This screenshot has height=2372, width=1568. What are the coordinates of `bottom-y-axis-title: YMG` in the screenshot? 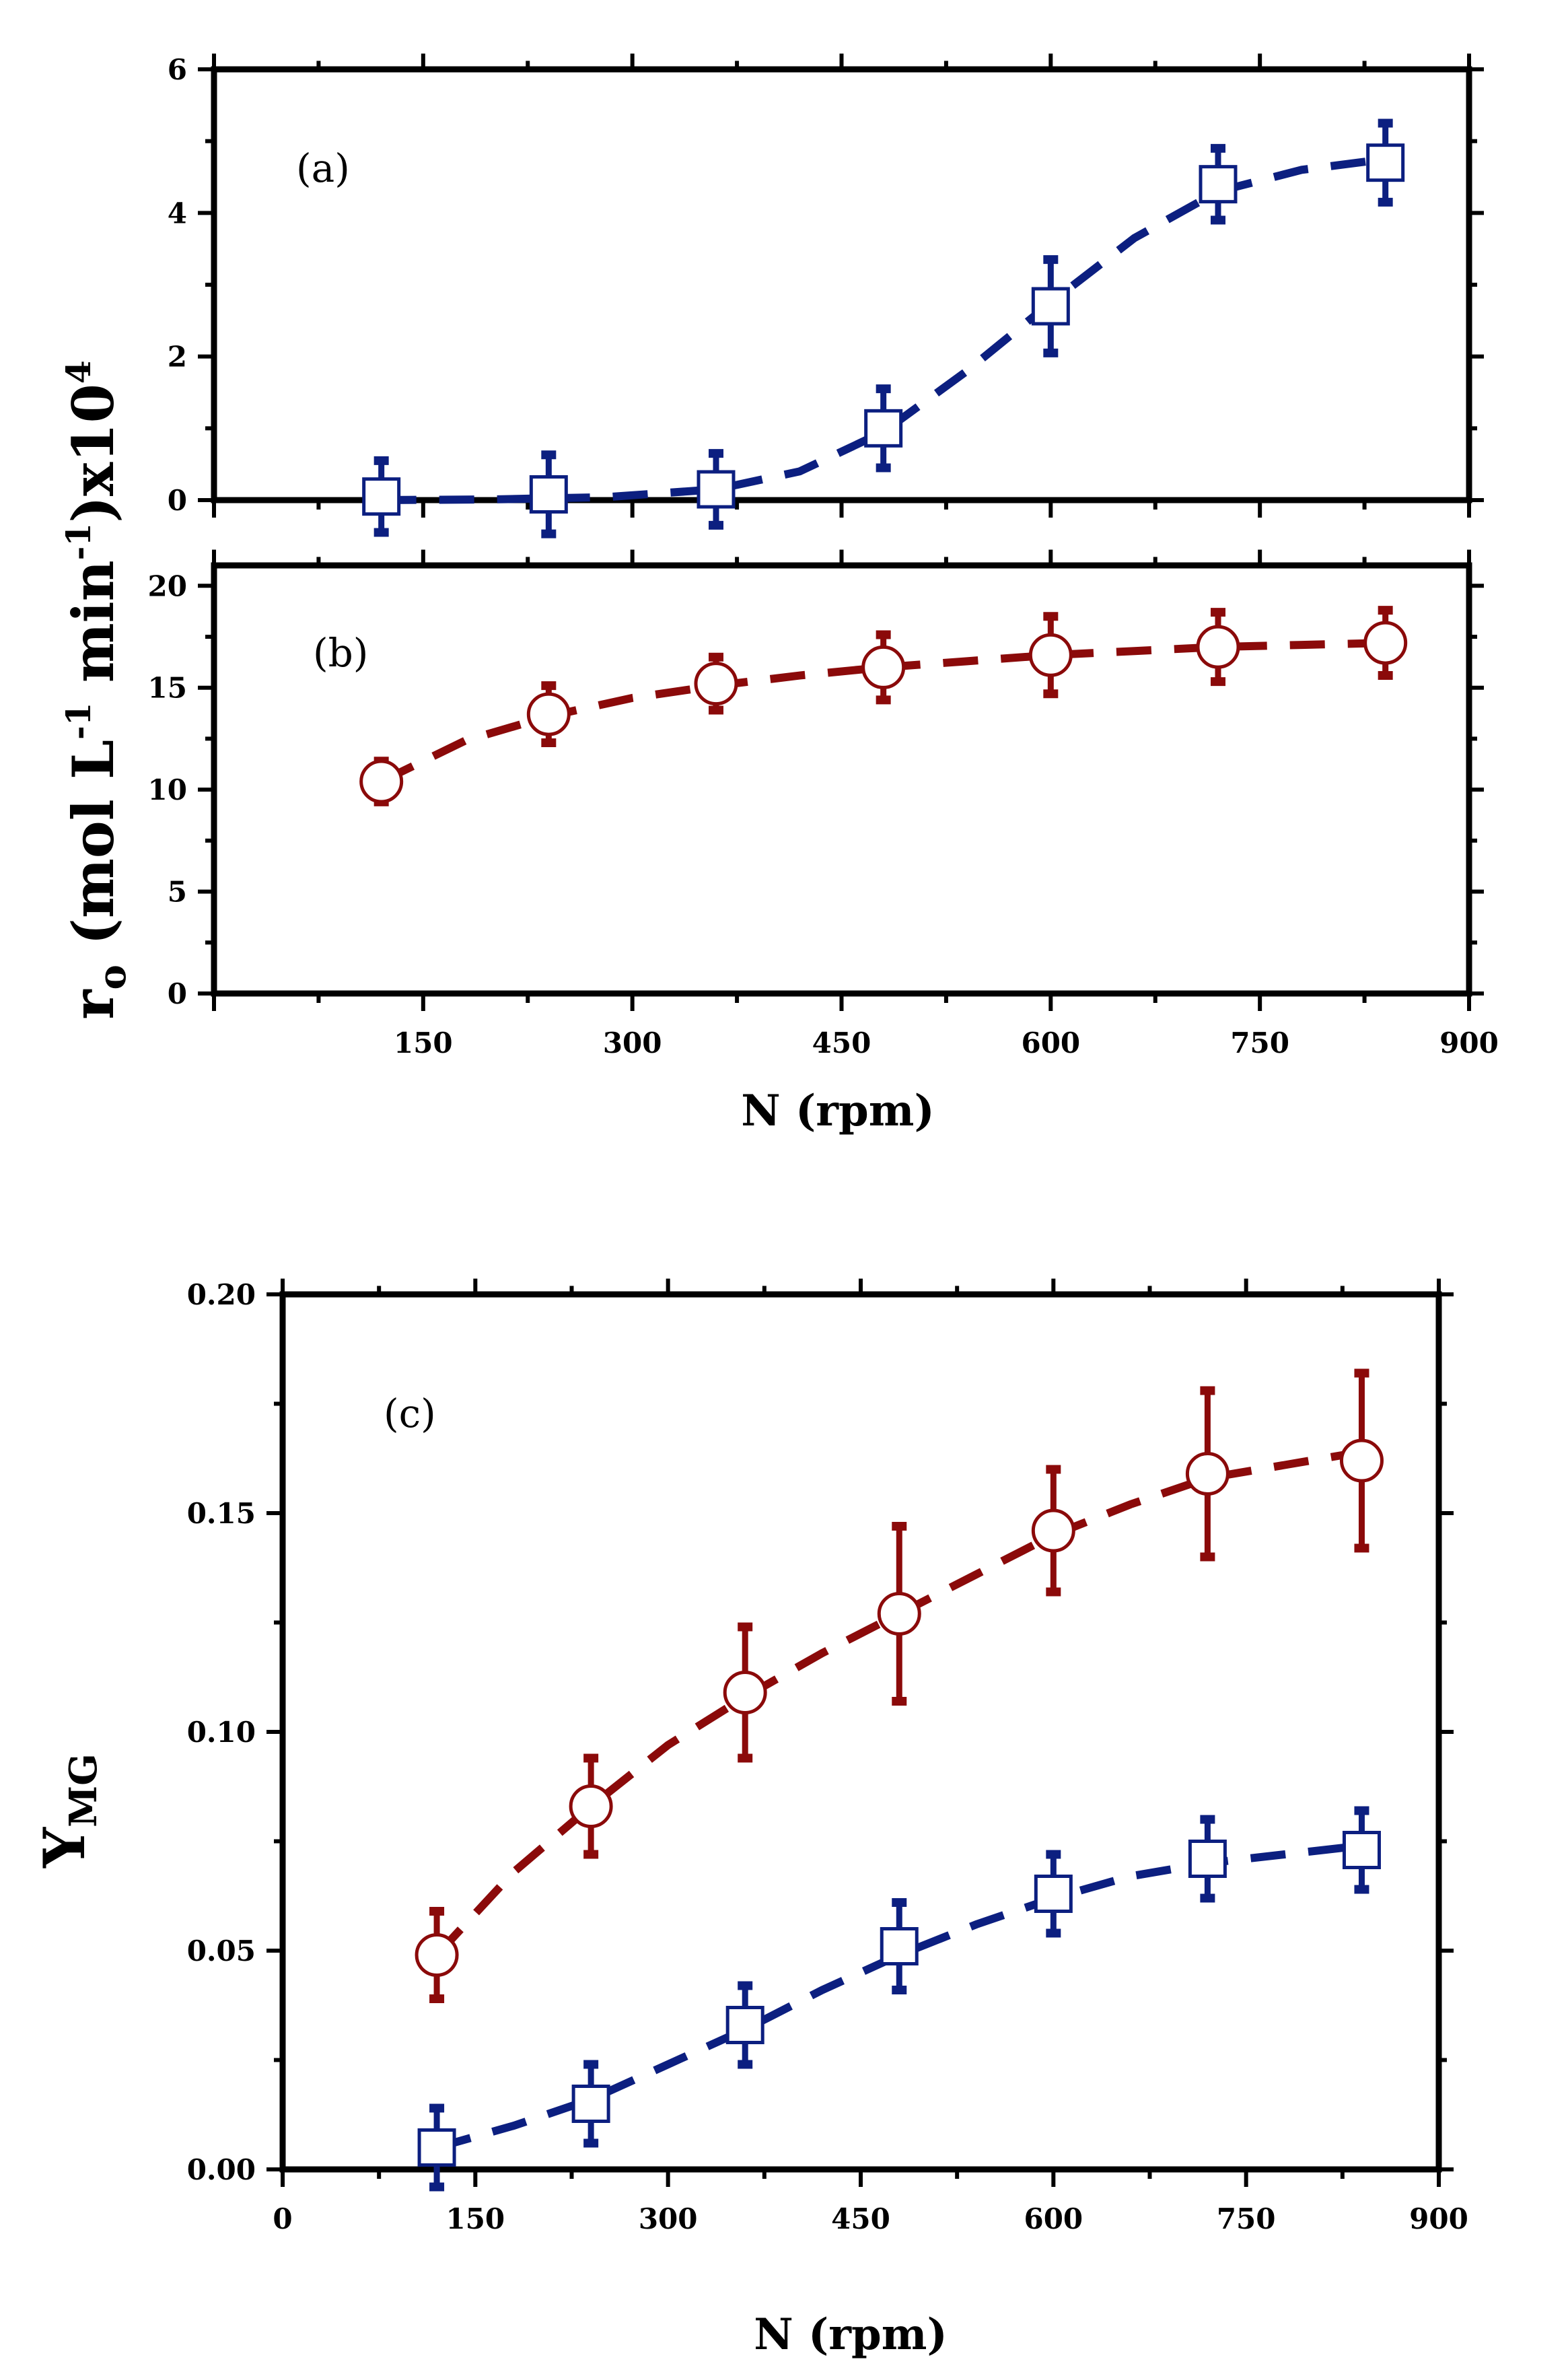 It's located at (69, 1811).